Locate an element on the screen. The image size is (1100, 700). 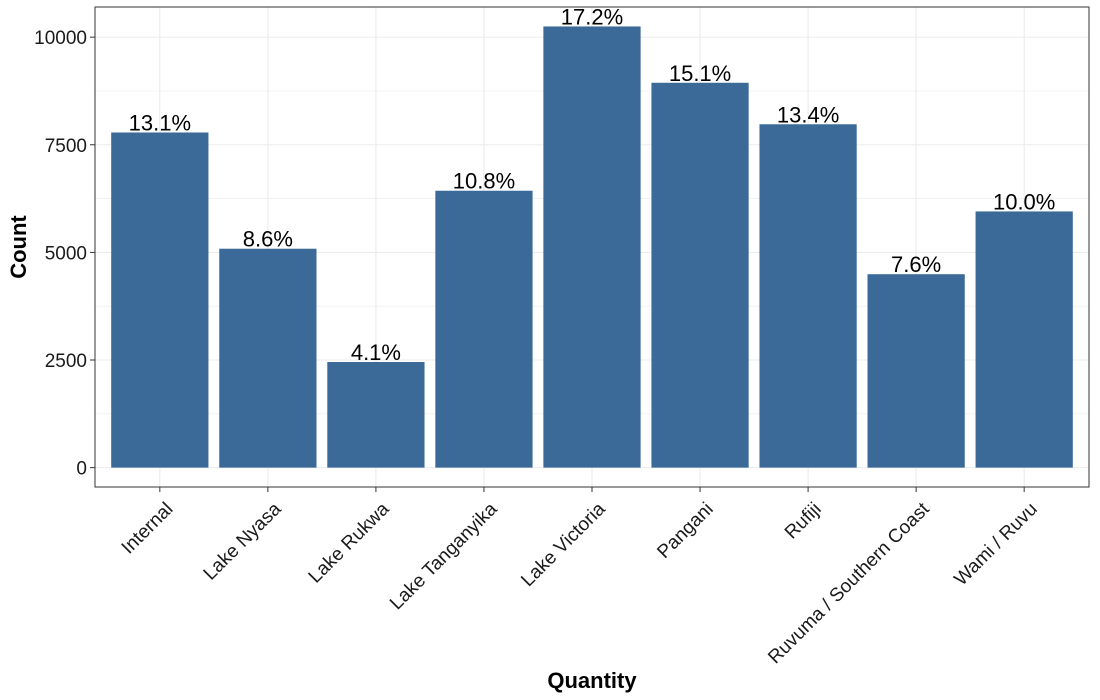
x-tick-label: Lake Nyasa is located at coordinates (243, 541).